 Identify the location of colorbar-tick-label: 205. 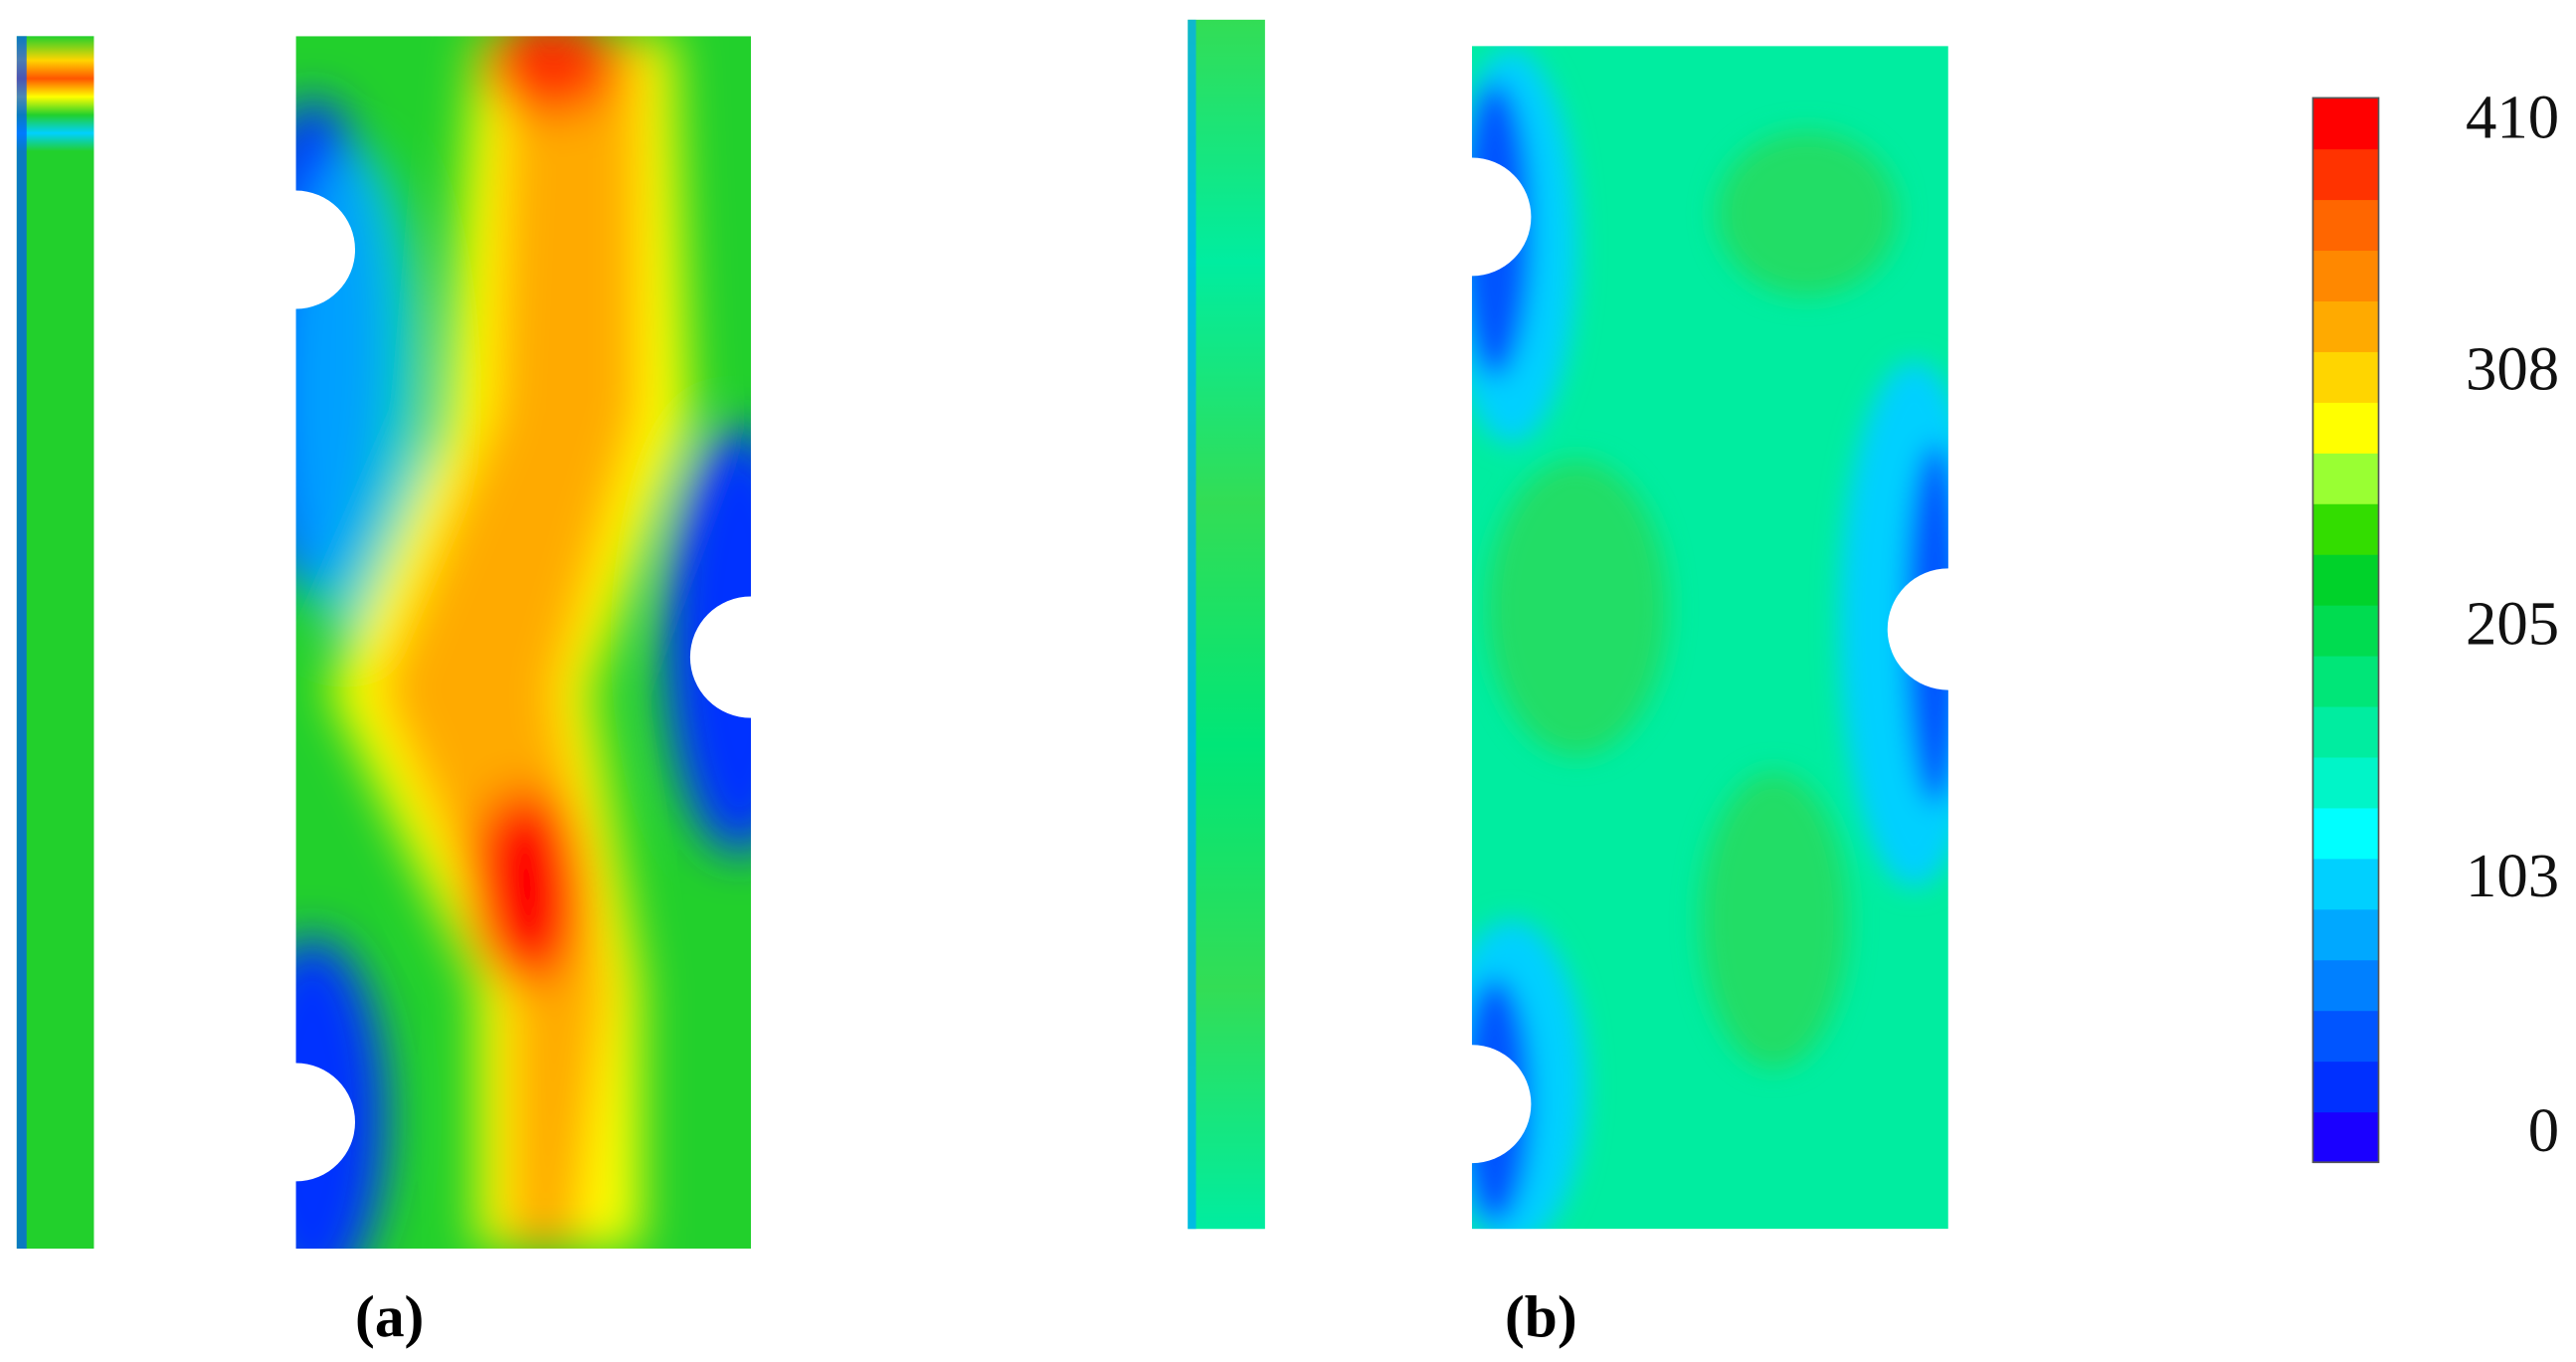
(2512, 624).